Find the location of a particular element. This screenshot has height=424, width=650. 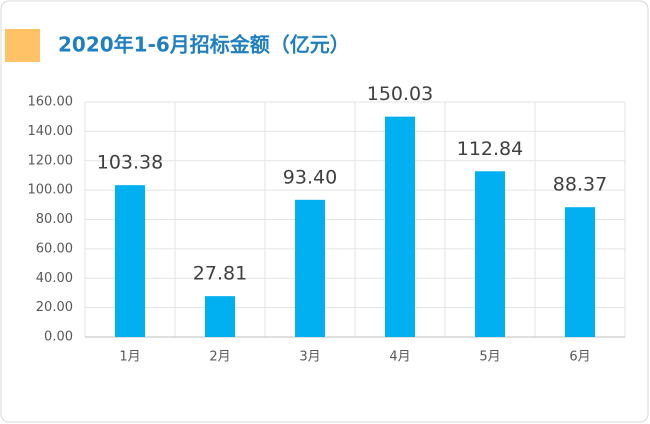

y-tick-label: 120.00 is located at coordinates (51, 160).